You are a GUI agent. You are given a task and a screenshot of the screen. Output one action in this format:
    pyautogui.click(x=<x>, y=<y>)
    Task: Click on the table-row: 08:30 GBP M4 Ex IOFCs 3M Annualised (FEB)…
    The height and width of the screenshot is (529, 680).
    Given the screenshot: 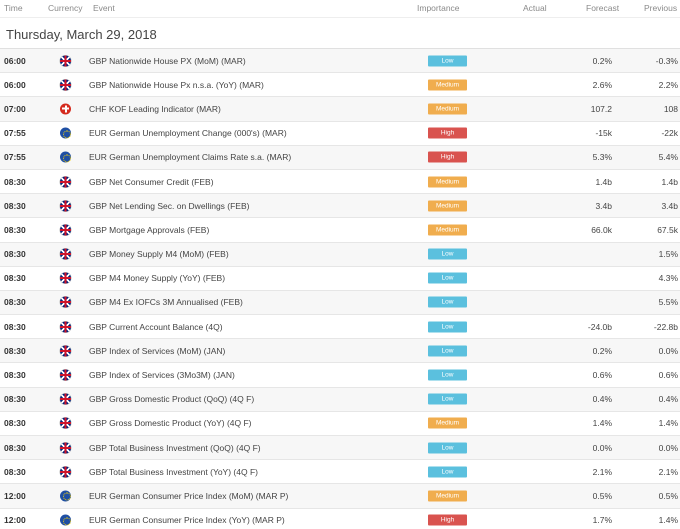 What is the action you would take?
    pyautogui.click(x=340, y=303)
    